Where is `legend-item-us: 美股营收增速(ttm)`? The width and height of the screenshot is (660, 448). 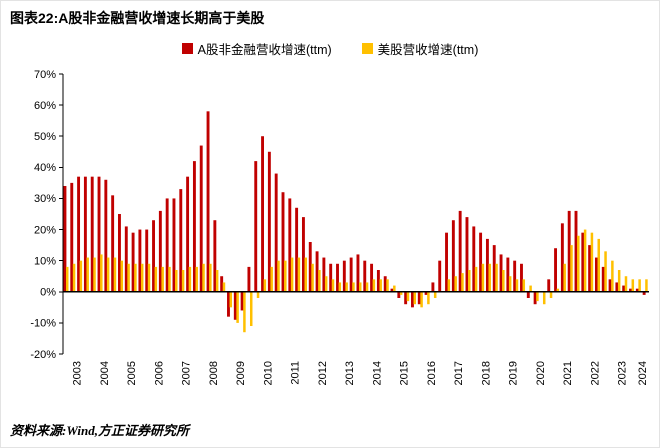
legend-item-us: 美股营收增速(ttm) is located at coordinates (420, 48).